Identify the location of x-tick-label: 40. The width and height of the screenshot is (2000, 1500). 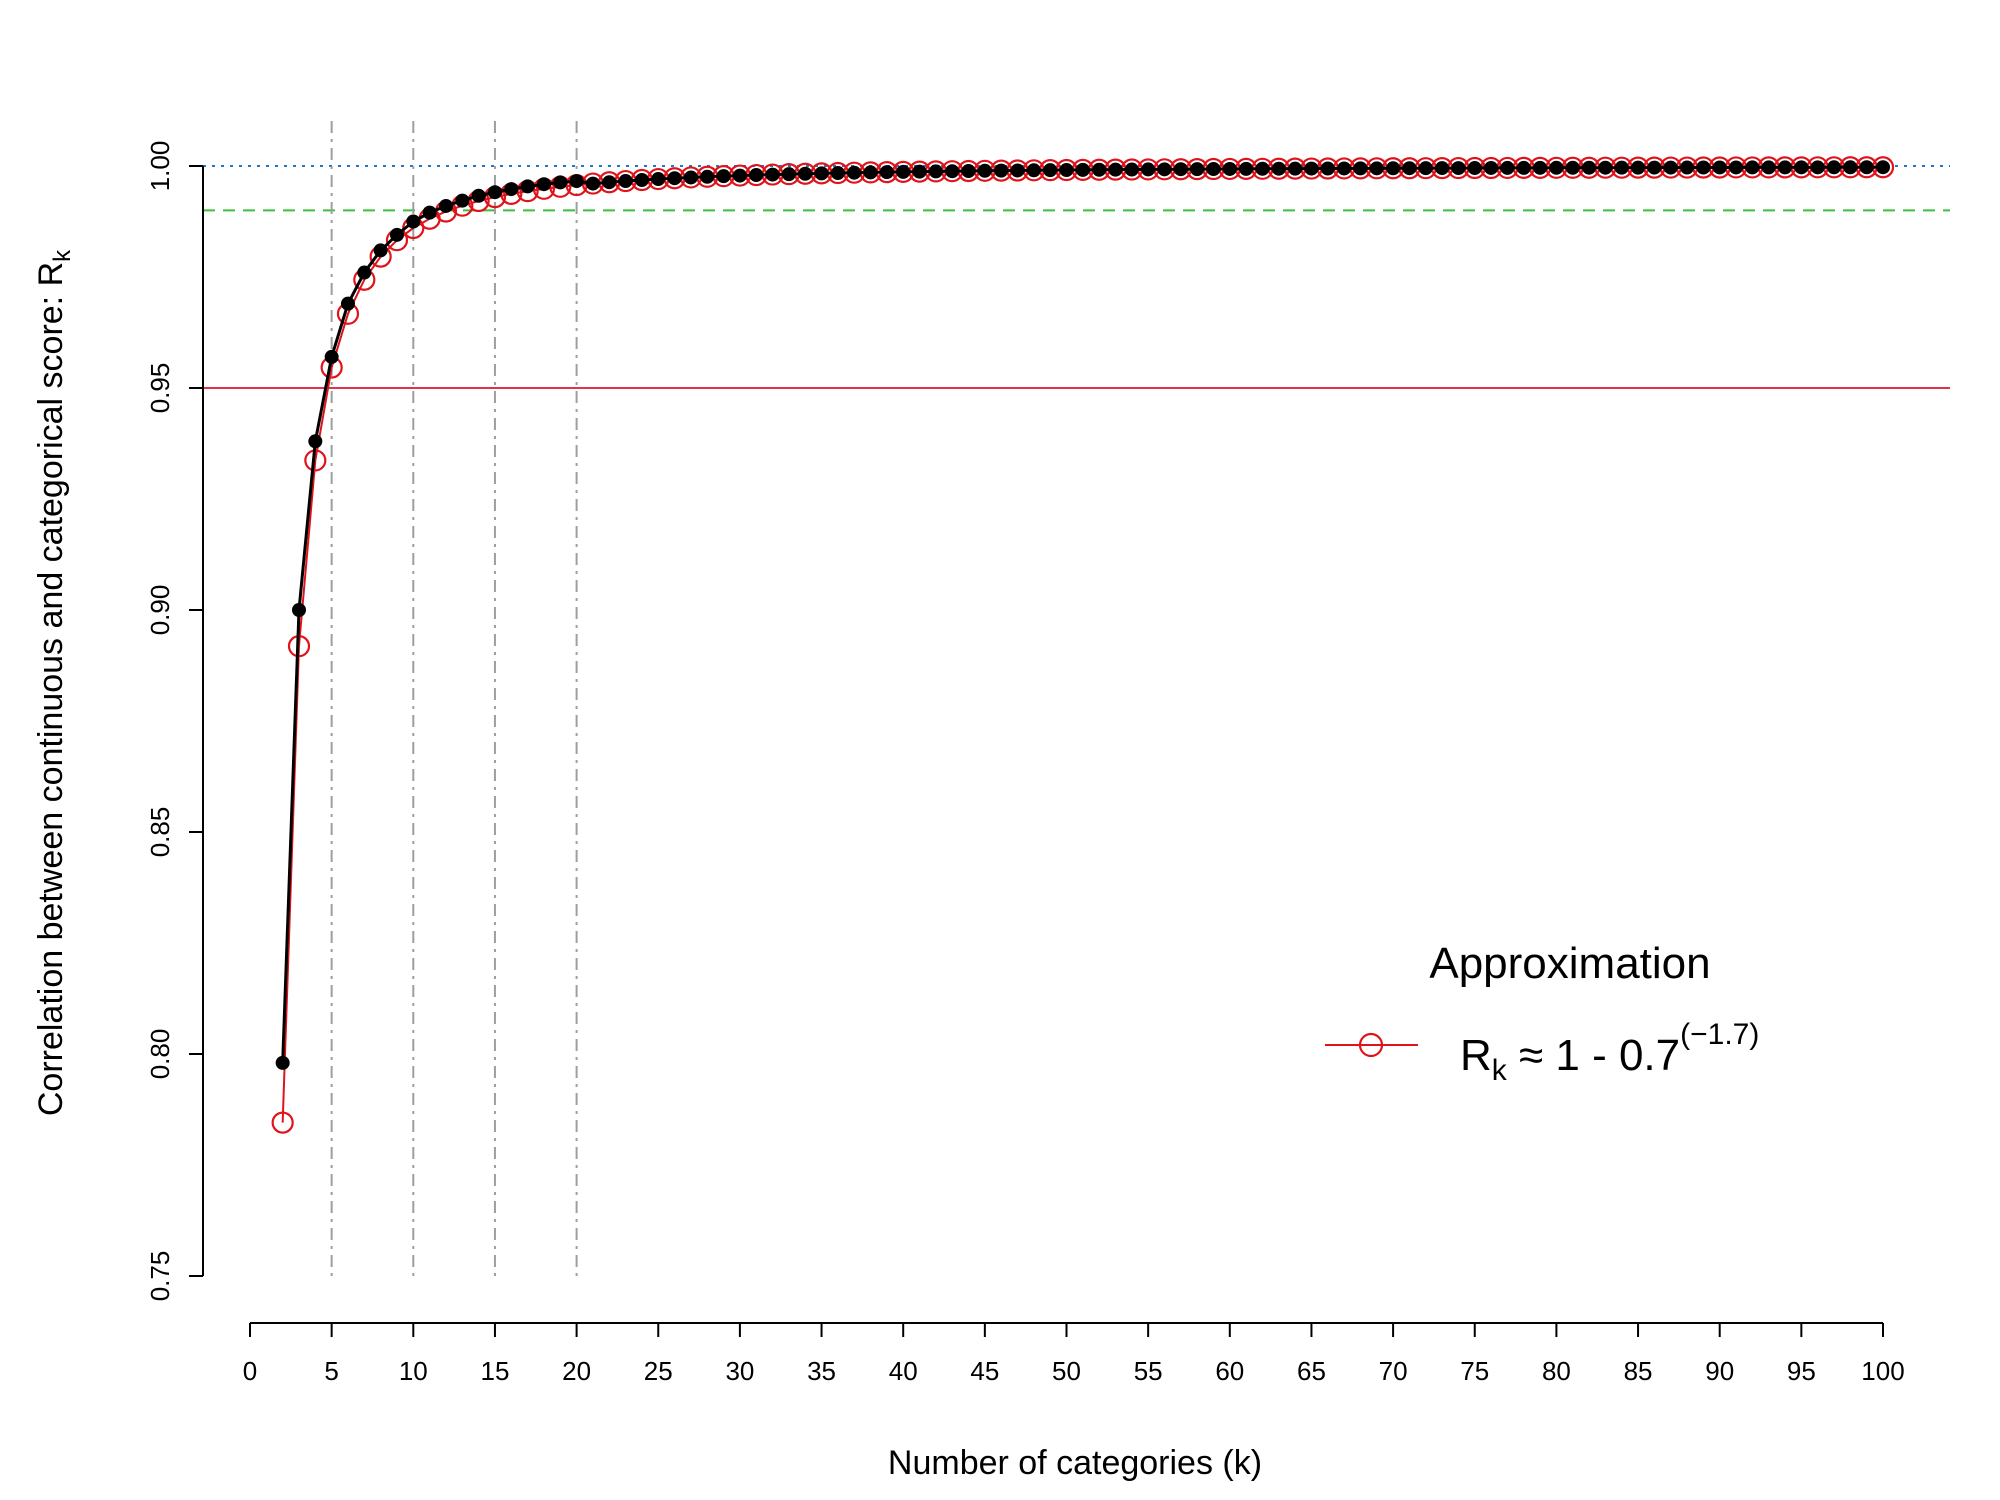
(903, 1371).